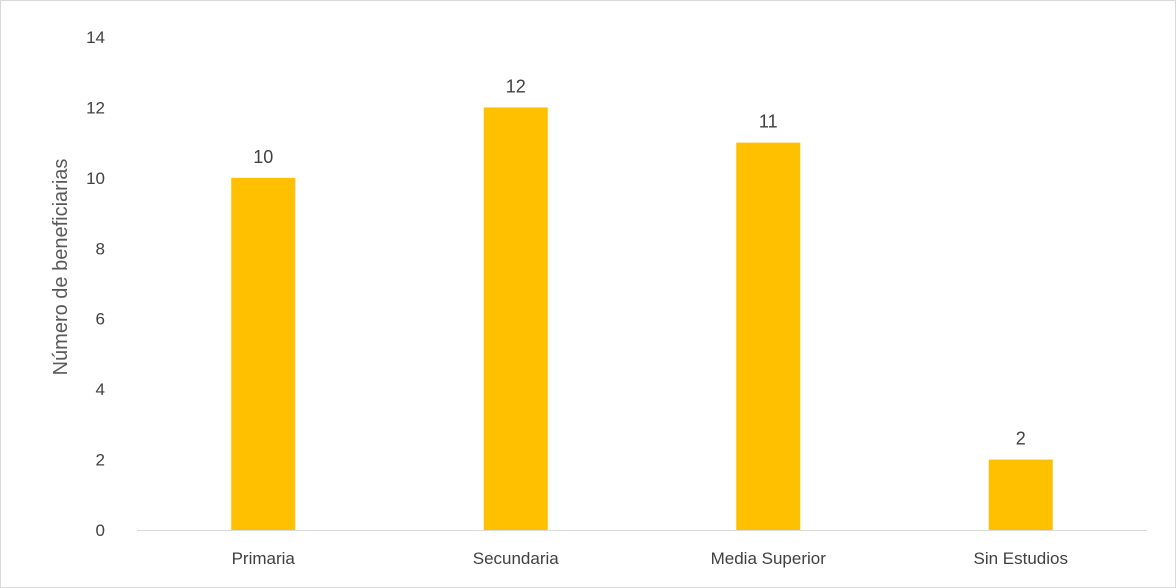 This screenshot has height=588, width=1176. What do you see at coordinates (768, 122) in the screenshot?
I see `data-label: 11` at bounding box center [768, 122].